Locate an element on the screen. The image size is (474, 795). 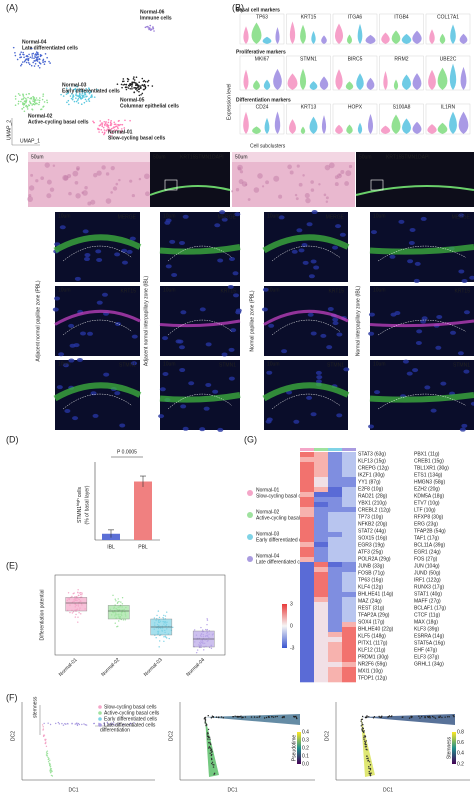
gene-label: GRHL1 (34g) is located at coordinates (429, 664).